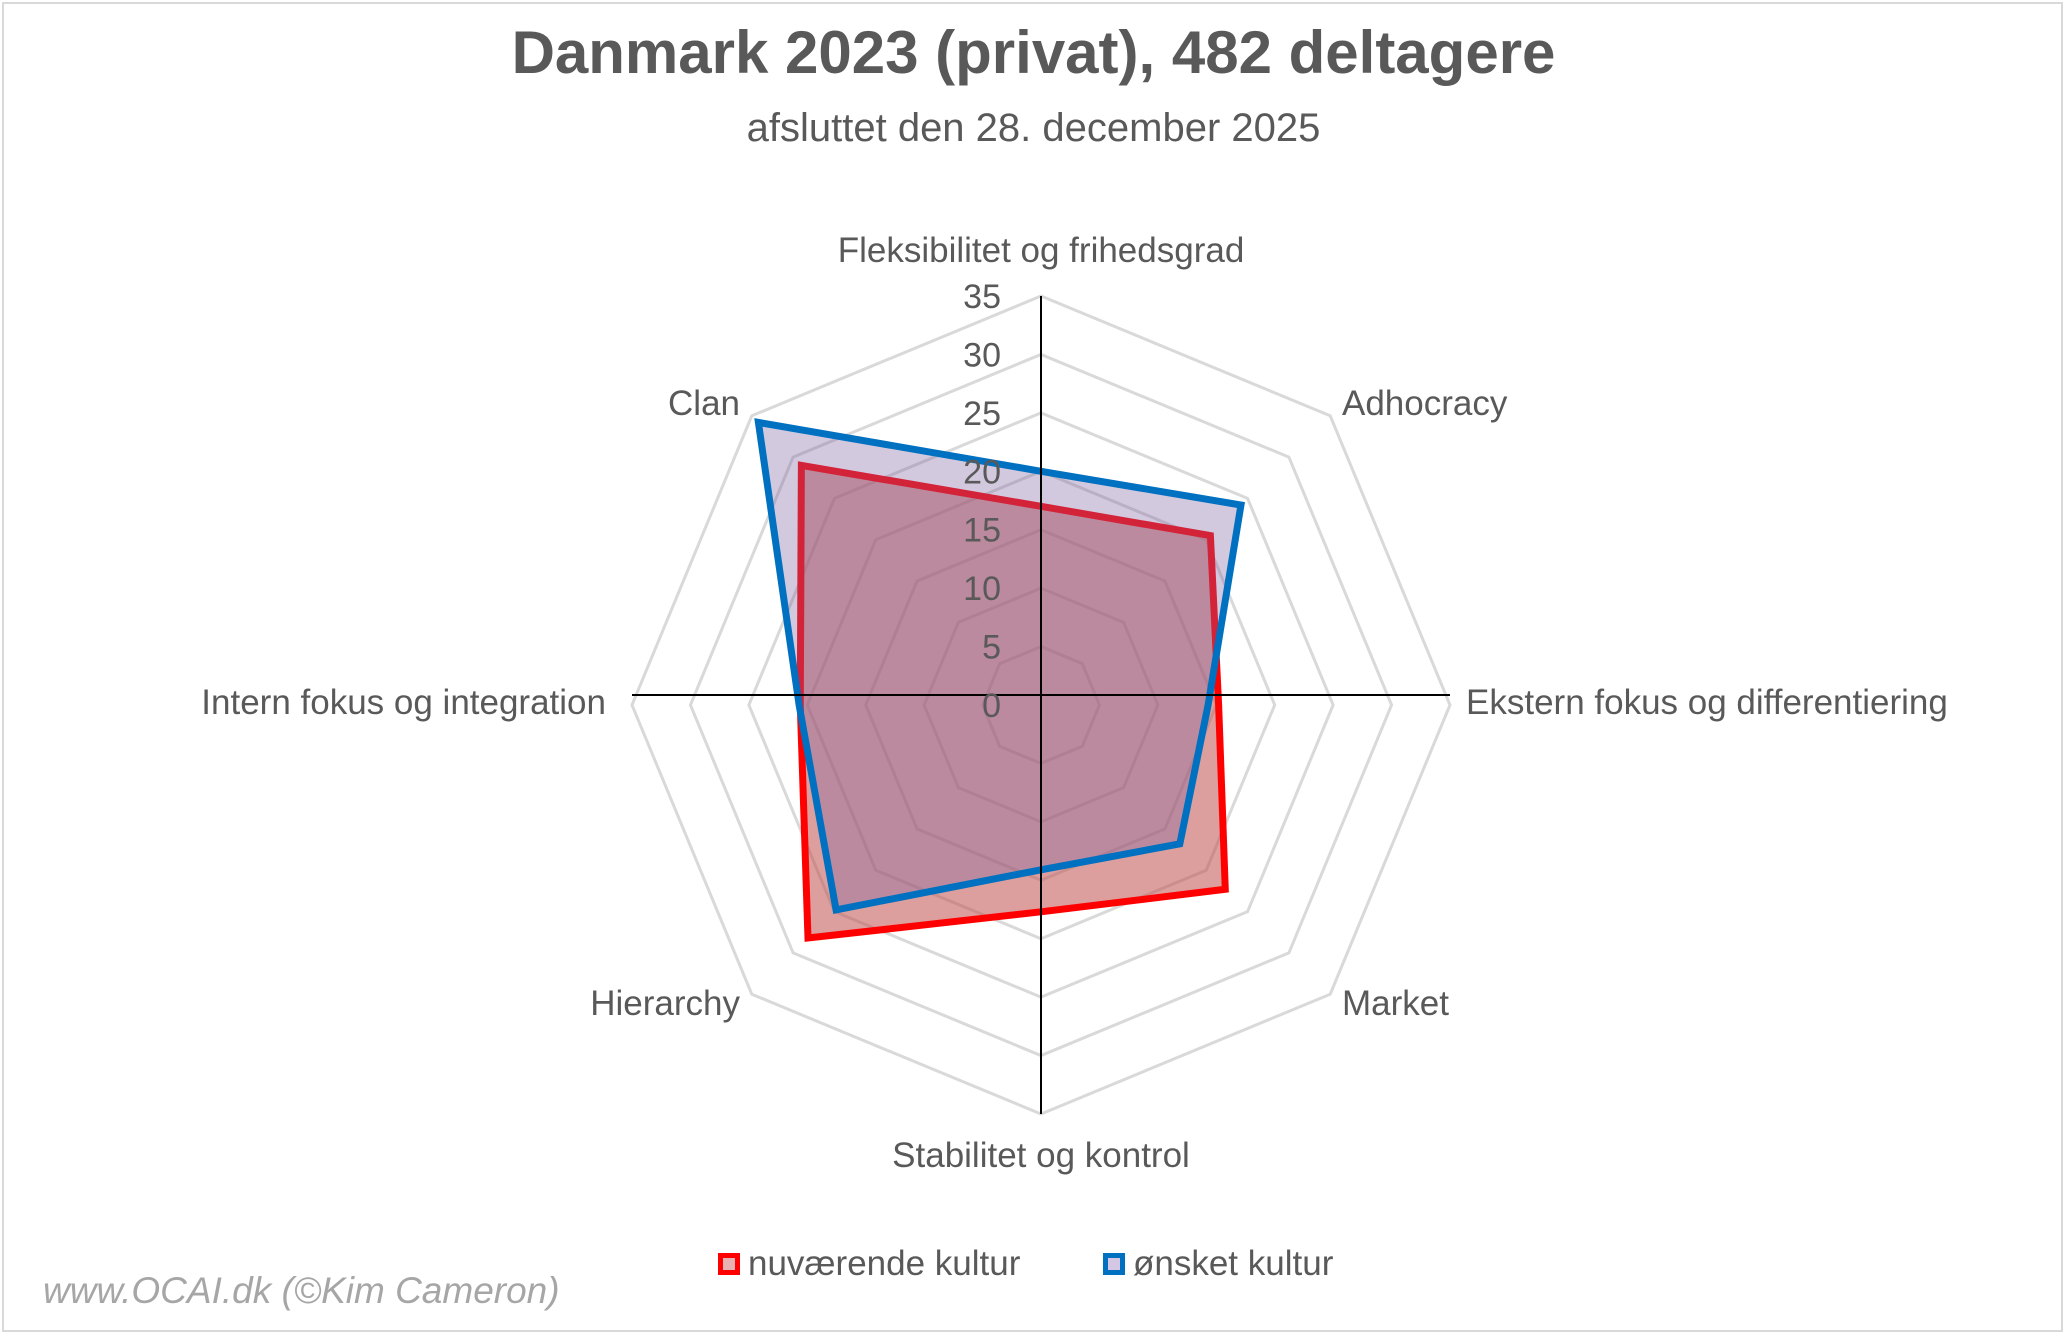  Describe the element at coordinates (1033, 52) in the screenshot. I see `chart-title: Danmark 2023 (privat), 482 deltagere` at that location.